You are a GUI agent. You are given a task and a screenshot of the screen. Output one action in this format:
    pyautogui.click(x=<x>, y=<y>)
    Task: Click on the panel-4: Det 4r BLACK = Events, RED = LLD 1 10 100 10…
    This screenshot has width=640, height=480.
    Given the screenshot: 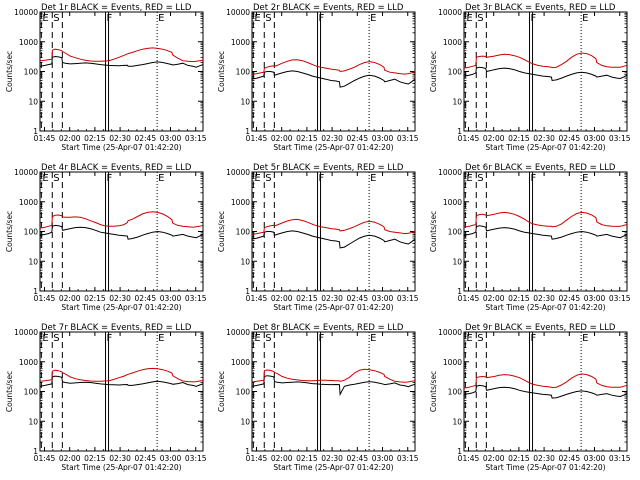 What is the action you would take?
    pyautogui.click(x=106, y=237)
    